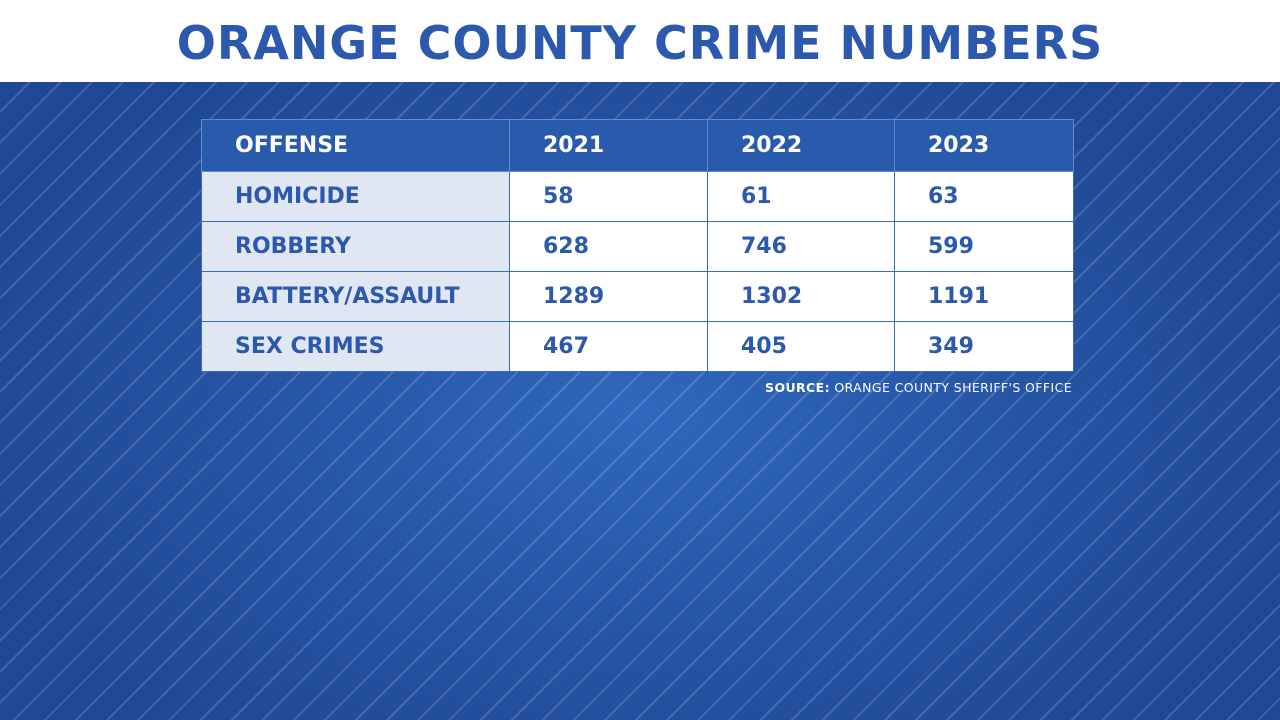  Describe the element at coordinates (953, 387) in the screenshot. I see `source-text: ORANGE COUNTY SHERIFF'S OFFICE` at that location.